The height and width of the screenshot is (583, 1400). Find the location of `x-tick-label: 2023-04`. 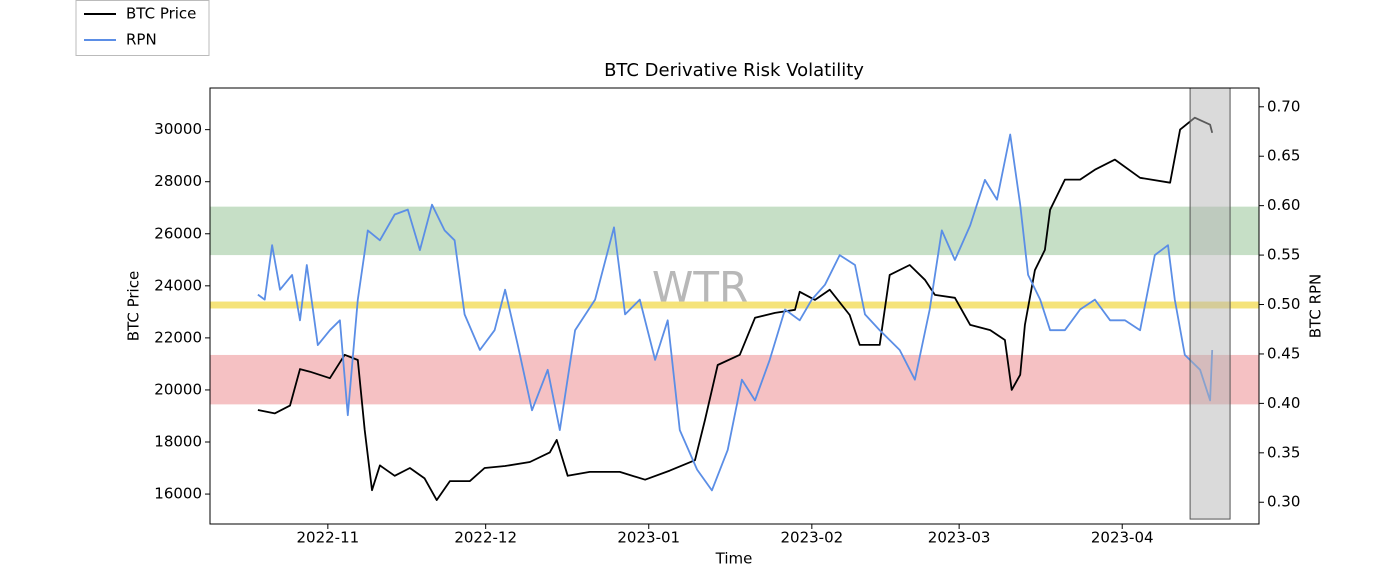

x-tick-label: 2023-04 is located at coordinates (1122, 538).